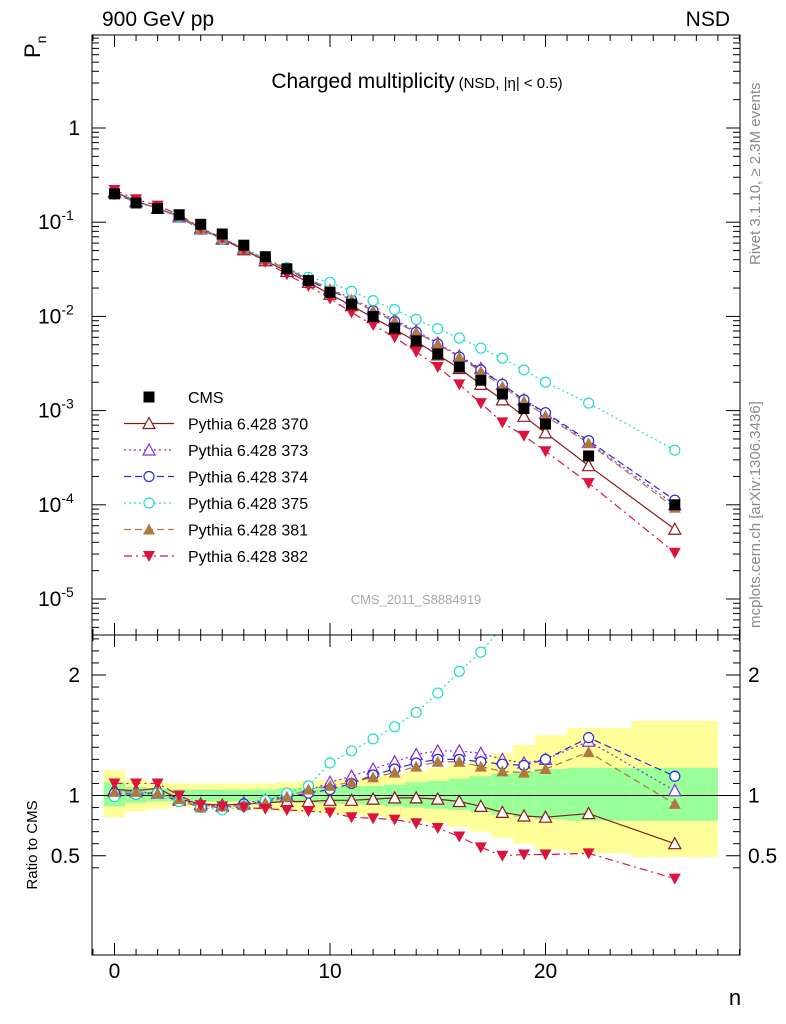 This screenshot has width=786, height=1024. What do you see at coordinates (158, 19) in the screenshot?
I see `header-left-title: 900 GeV pp` at bounding box center [158, 19].